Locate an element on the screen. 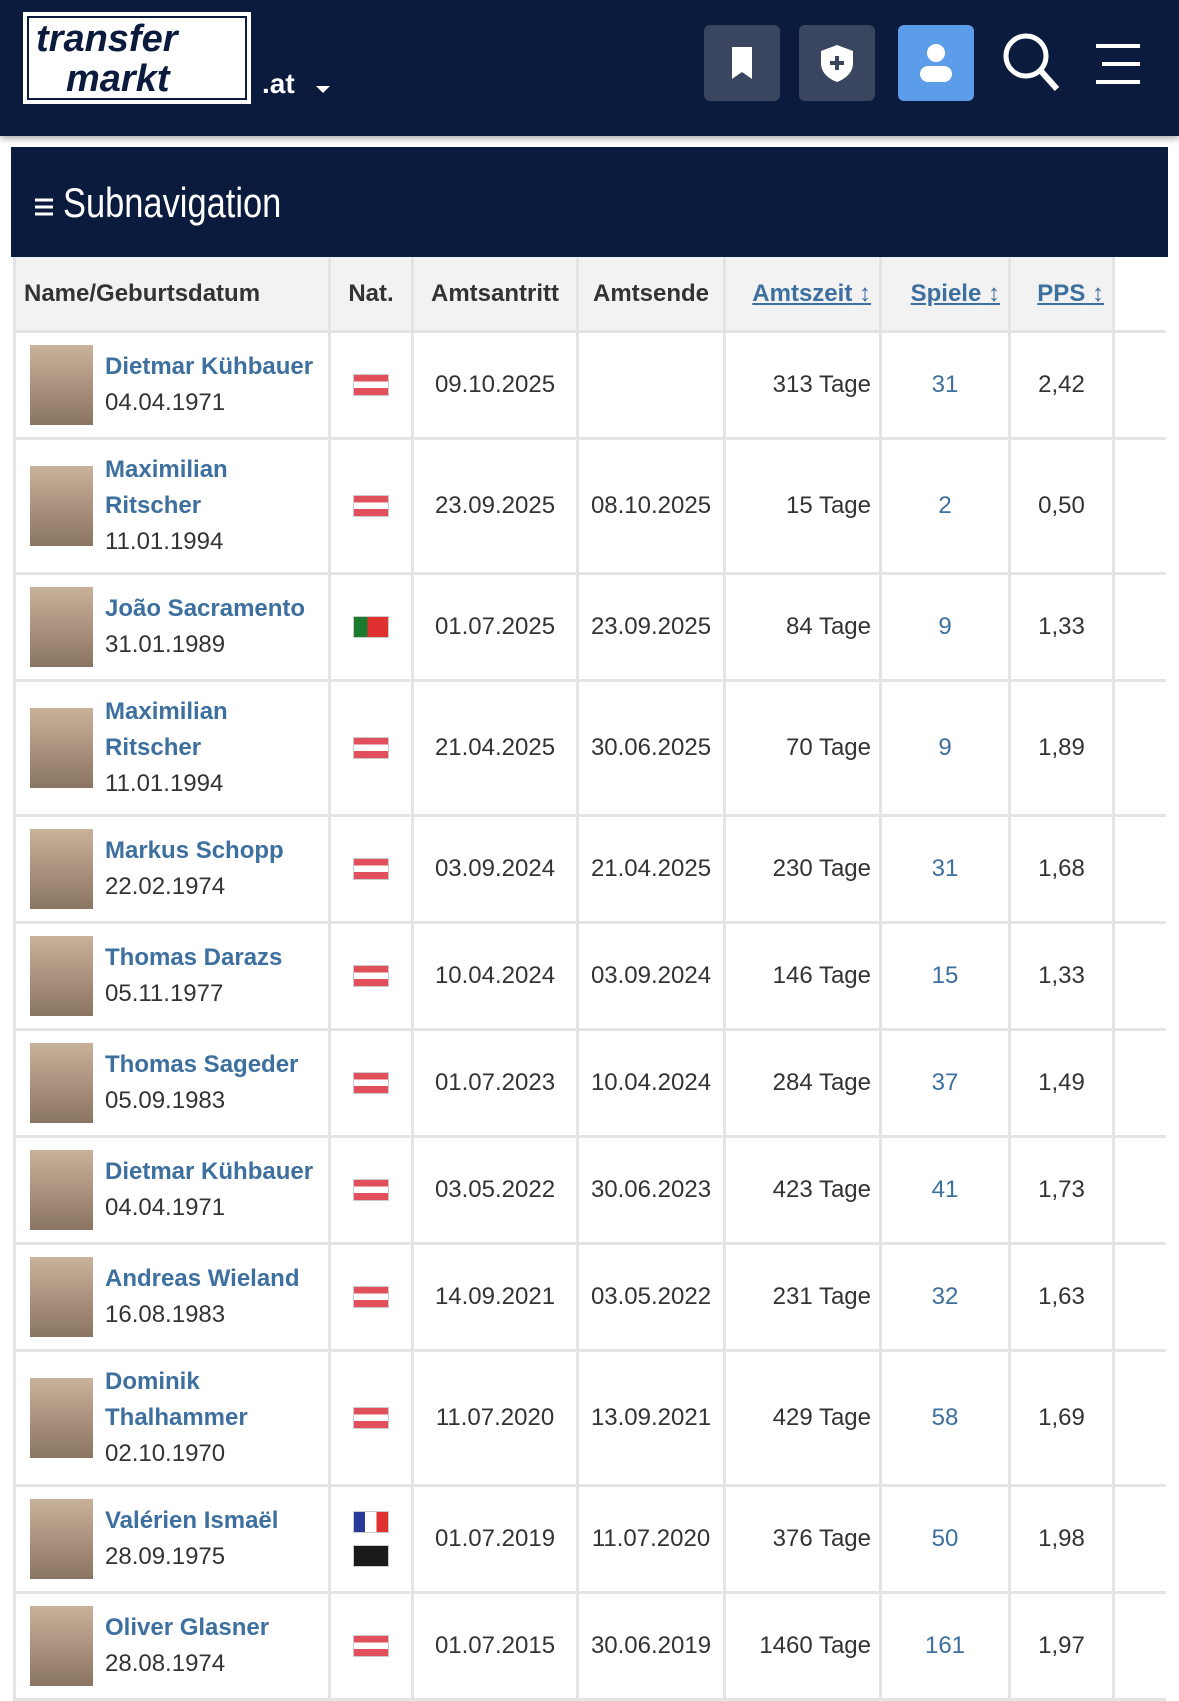 Image resolution: width=1179 pixels, height=1701 pixels. logo: transfer markt is located at coordinates (137, 58).